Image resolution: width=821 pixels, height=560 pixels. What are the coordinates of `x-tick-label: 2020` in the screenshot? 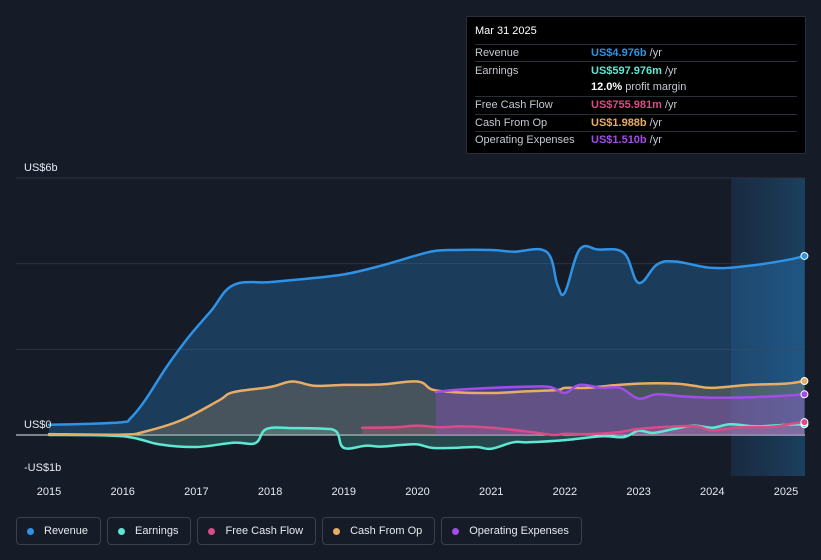 It's located at (417, 492).